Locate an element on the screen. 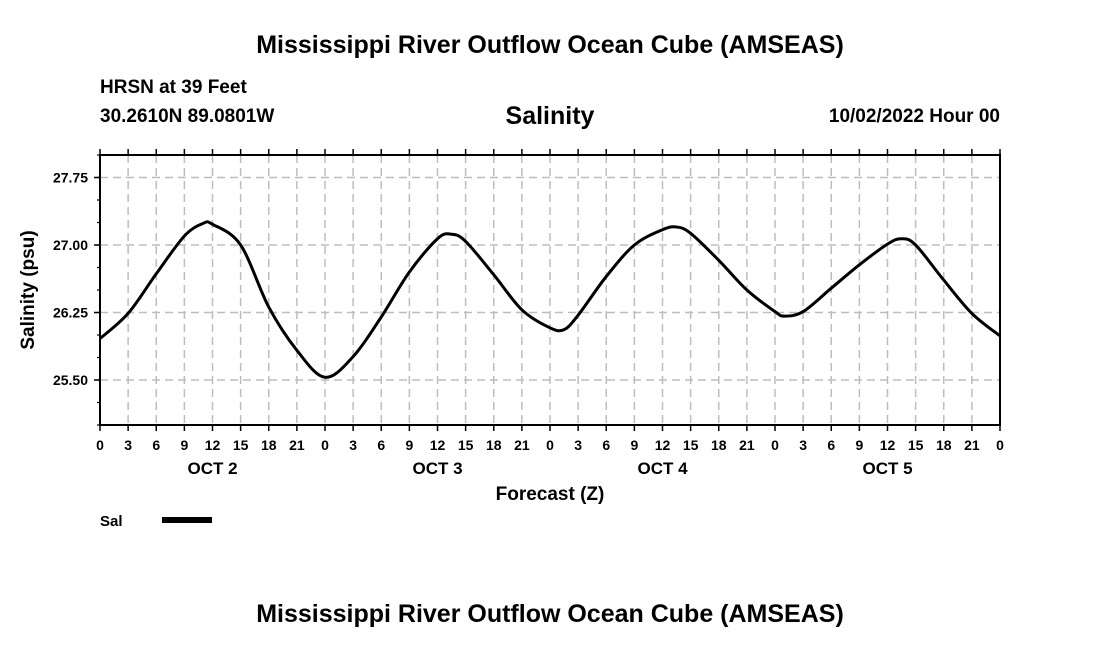  day-label: OCT 2 is located at coordinates (212, 468).